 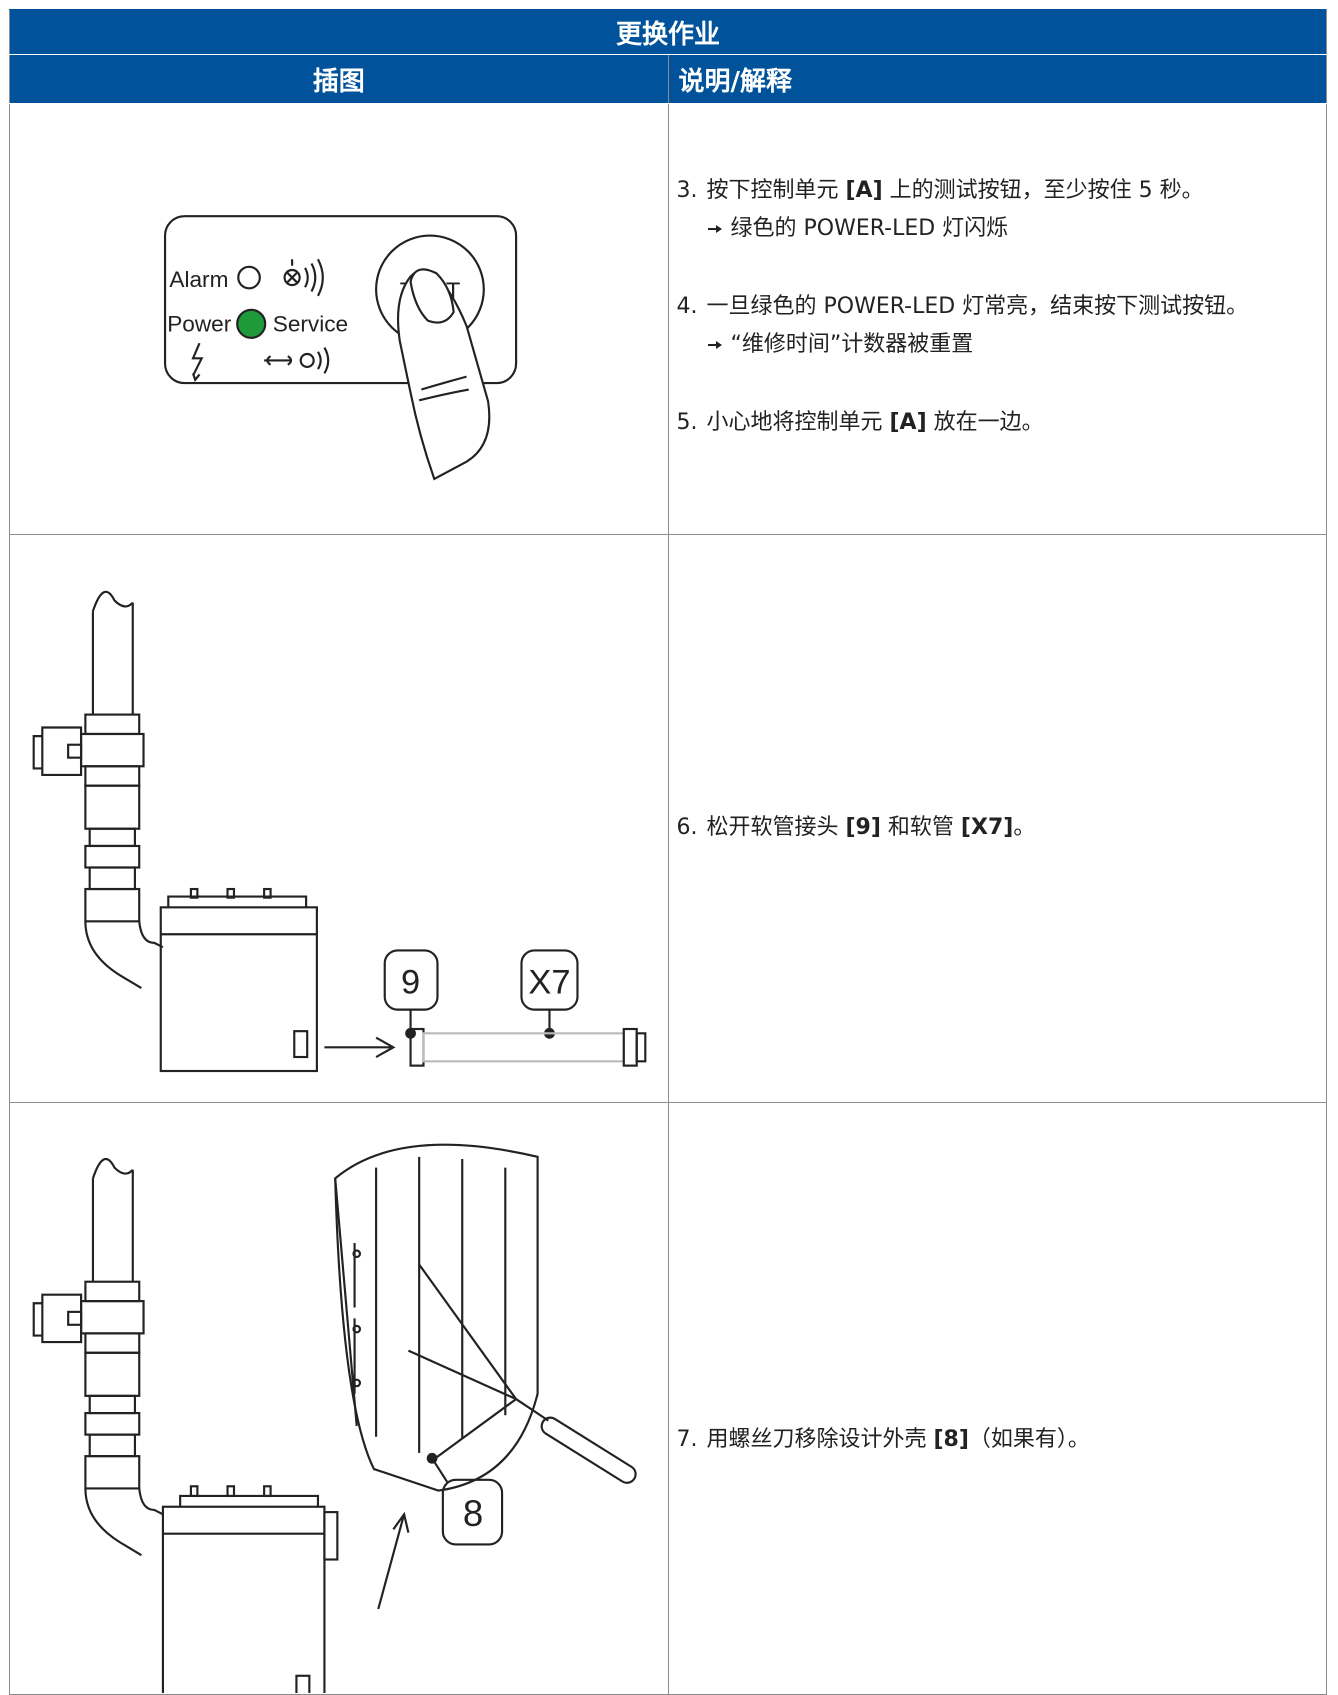 What do you see at coordinates (687, 422) in the screenshot?
I see `step-number: 5.` at bounding box center [687, 422].